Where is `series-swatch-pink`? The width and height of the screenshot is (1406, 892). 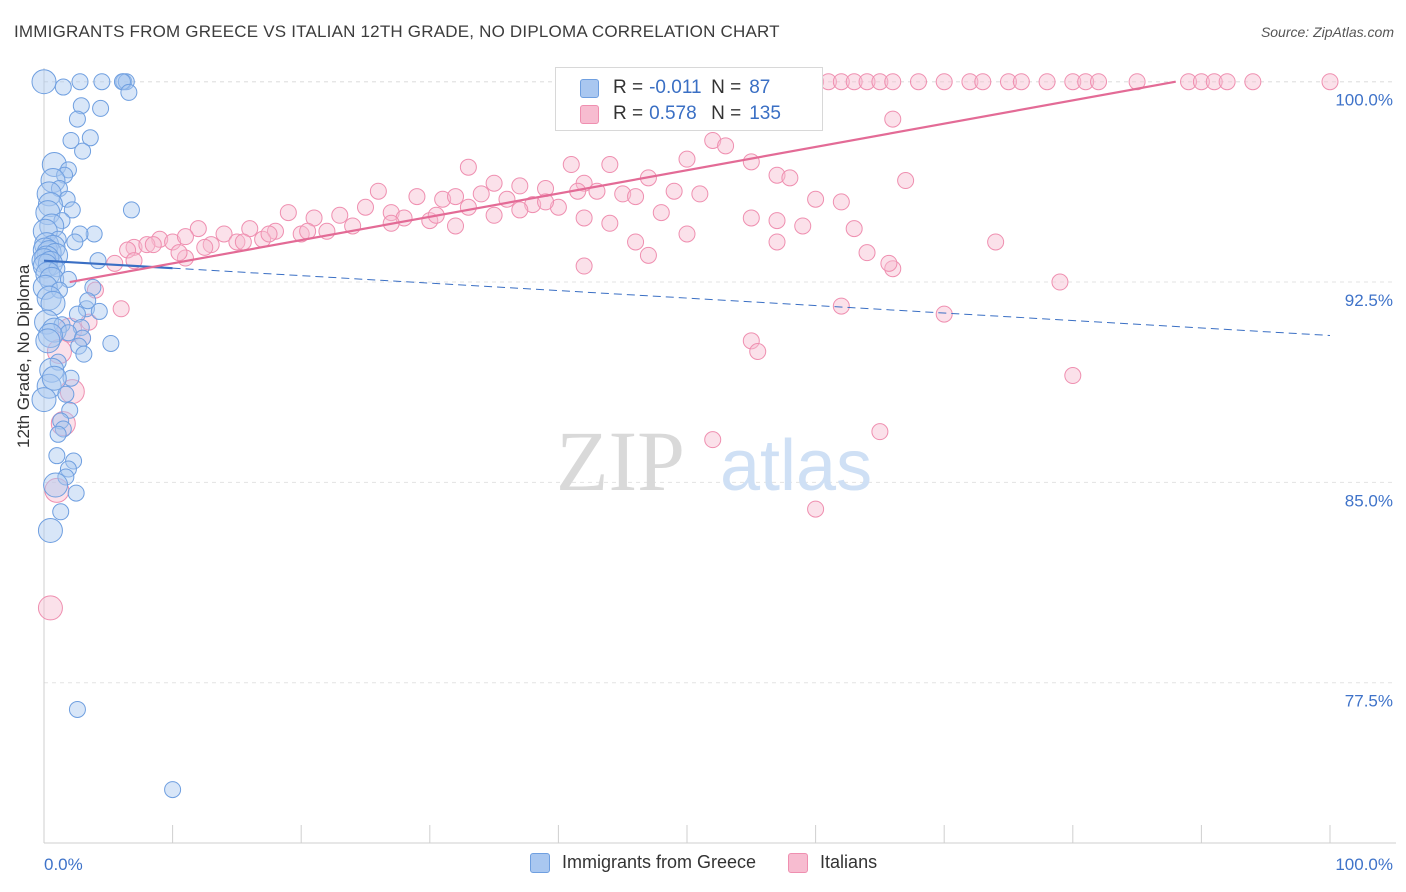
series-swatch-pink is located at coordinates (798, 862).